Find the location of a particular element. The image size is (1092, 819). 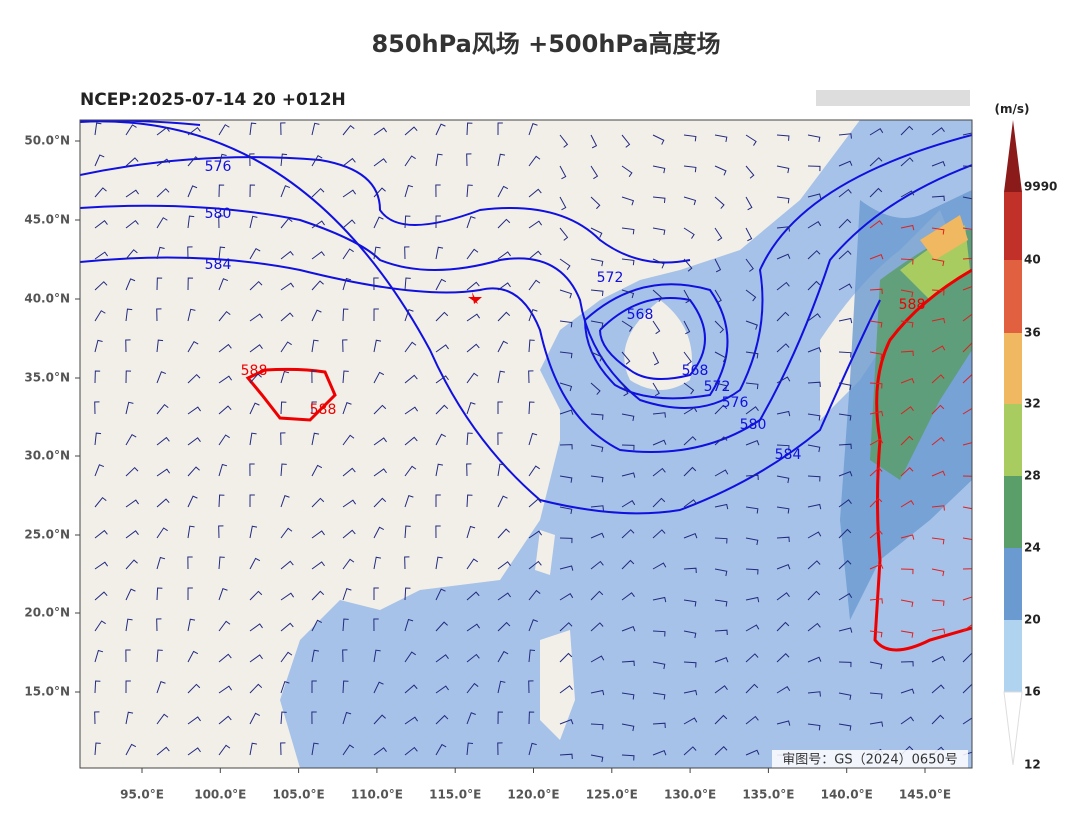

beijing-star is located at coordinates (475, 298).